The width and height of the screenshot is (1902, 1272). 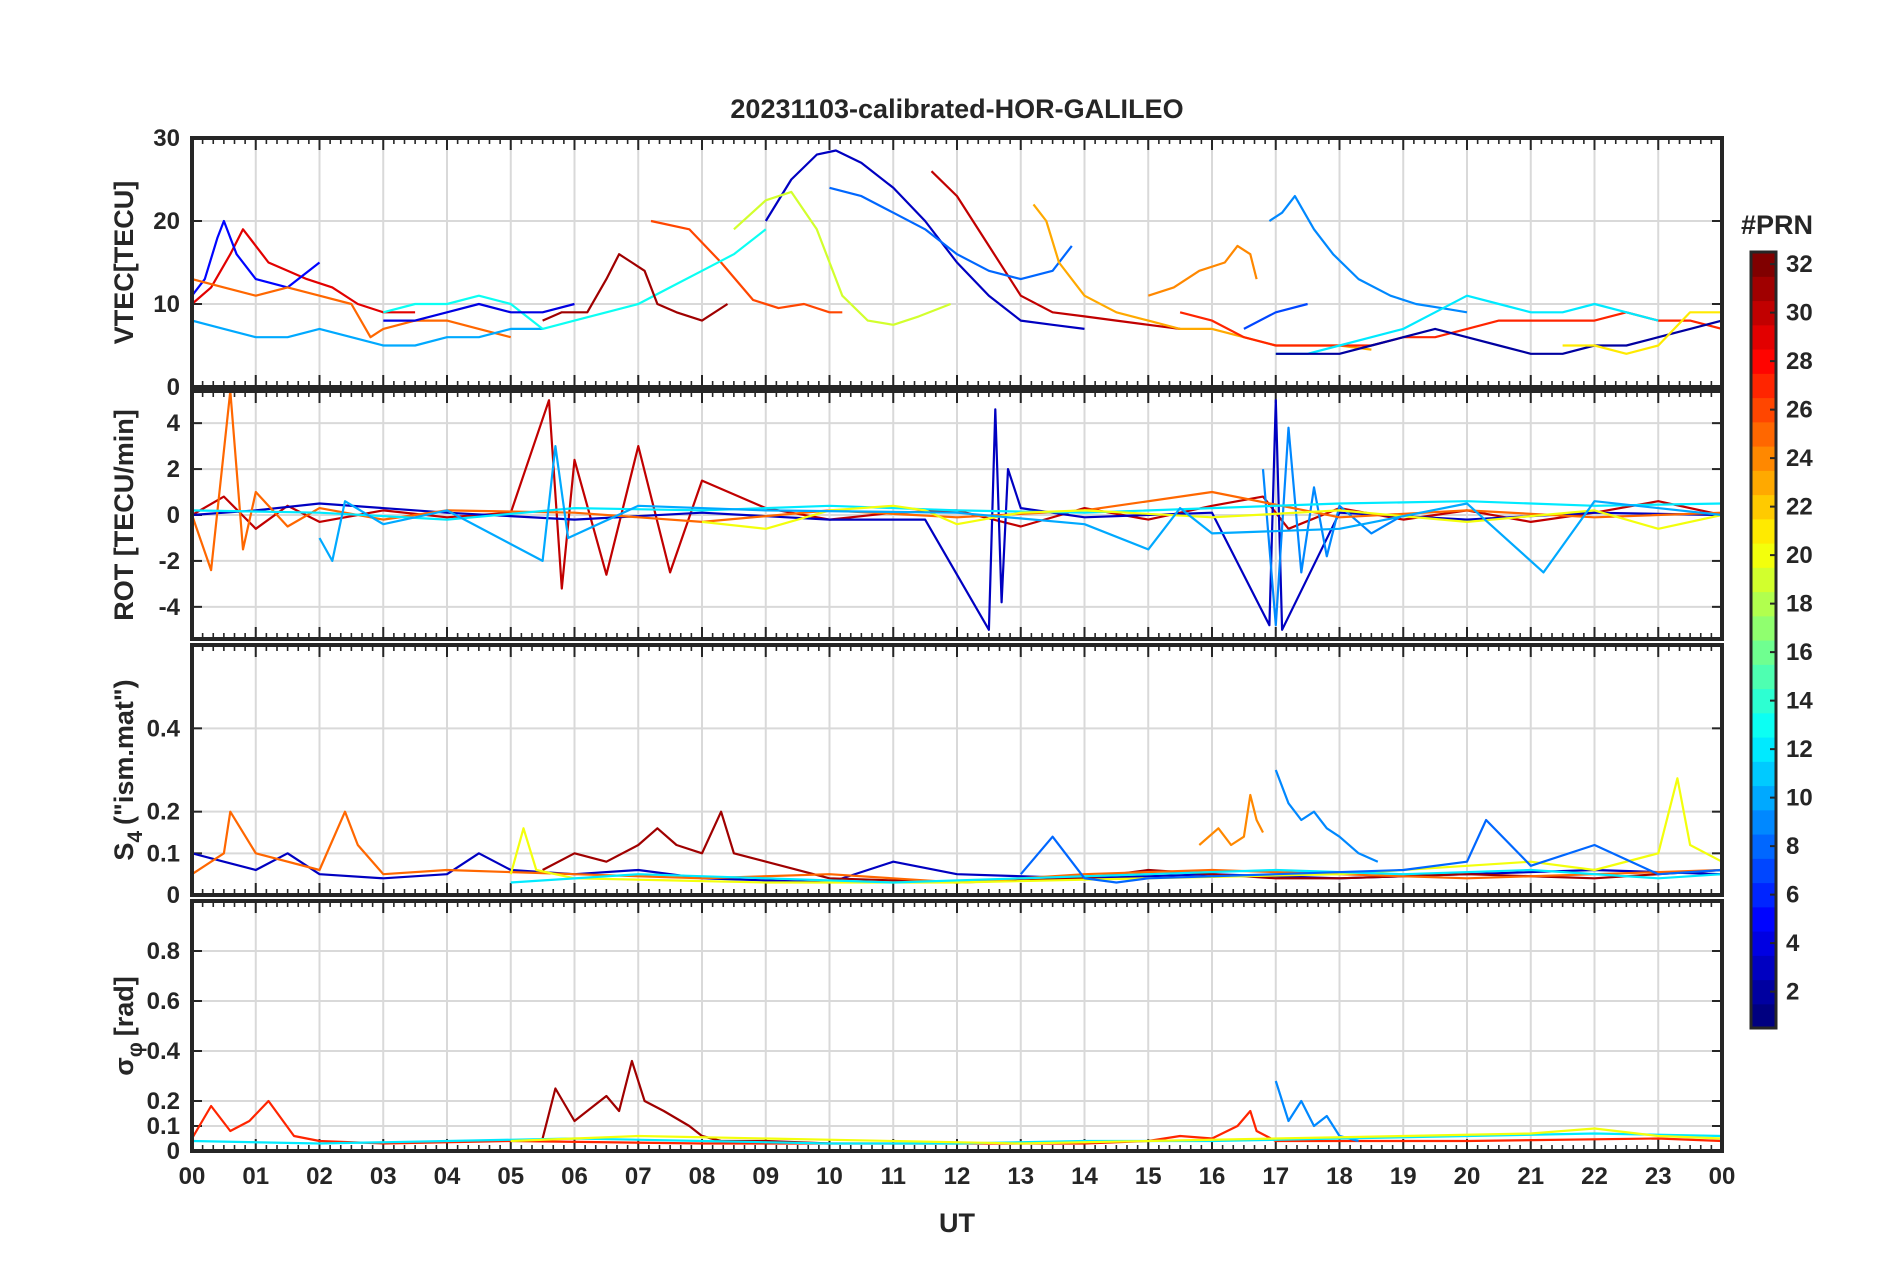 I want to click on colorbar-tick-label: 24, so click(x=1799, y=458).